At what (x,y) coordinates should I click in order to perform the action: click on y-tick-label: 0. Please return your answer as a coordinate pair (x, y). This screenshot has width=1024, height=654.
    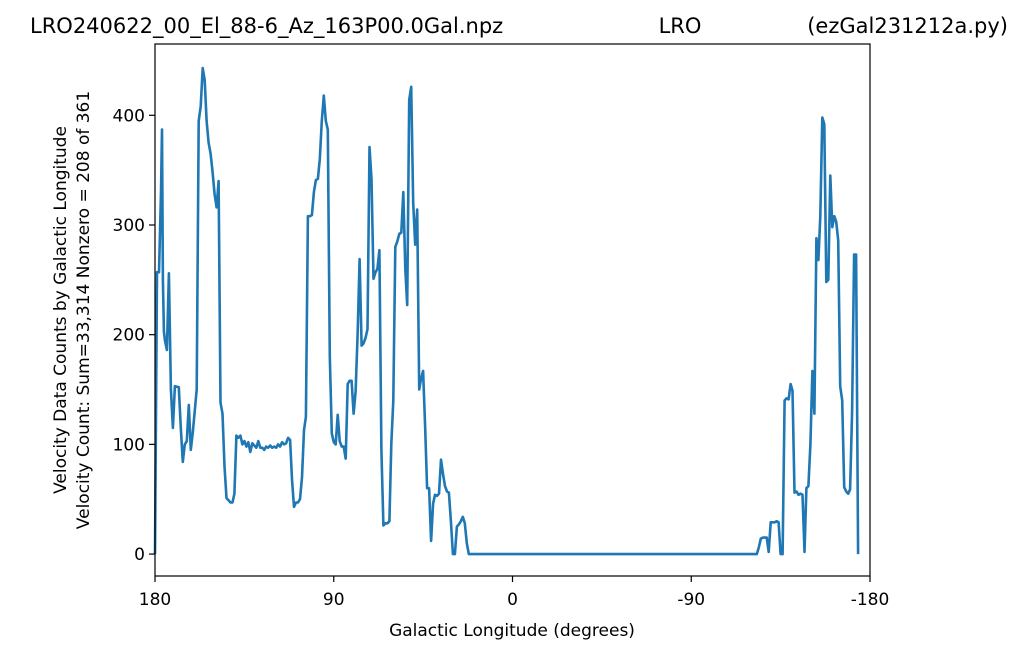
    Looking at the image, I should click on (139, 555).